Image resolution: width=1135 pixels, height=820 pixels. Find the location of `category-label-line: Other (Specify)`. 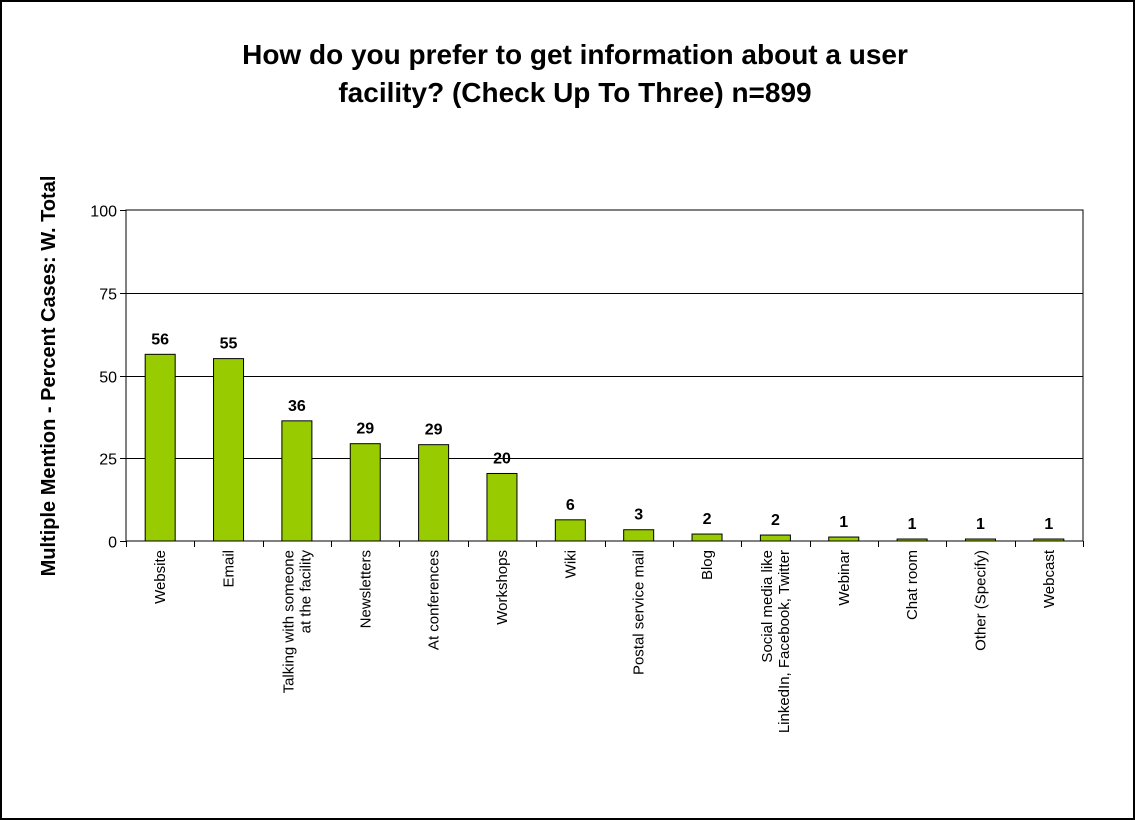

category-label-line: Other (Specify) is located at coordinates (980, 600).